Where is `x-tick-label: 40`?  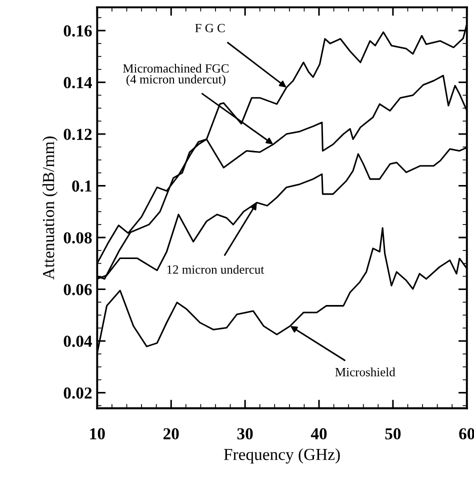
x-tick-label: 40 is located at coordinates (318, 434).